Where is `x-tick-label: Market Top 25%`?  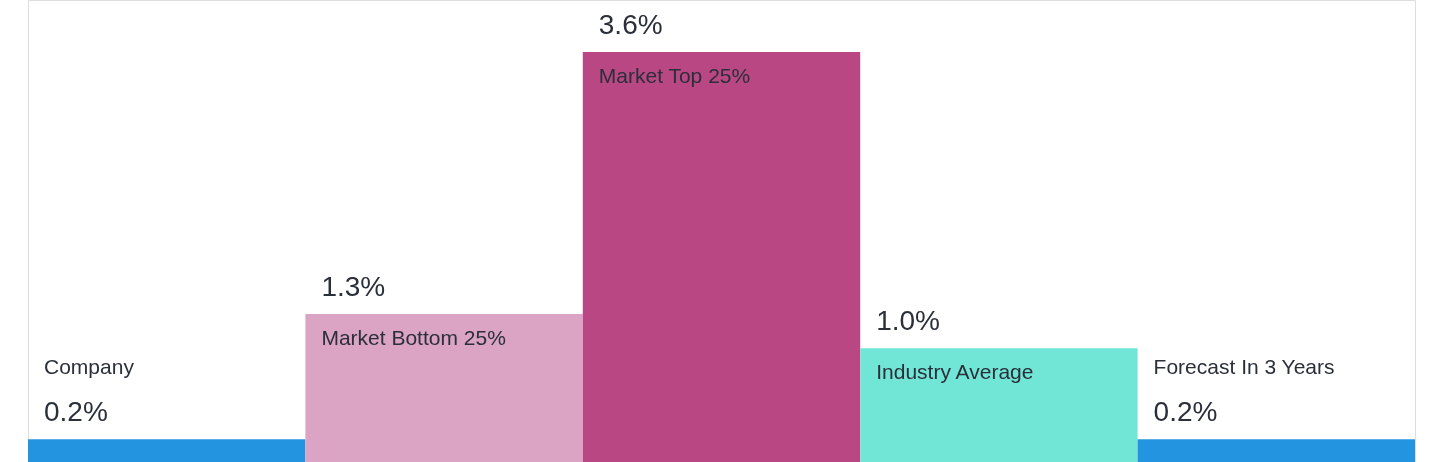
x-tick-label: Market Top 25% is located at coordinates (674, 76).